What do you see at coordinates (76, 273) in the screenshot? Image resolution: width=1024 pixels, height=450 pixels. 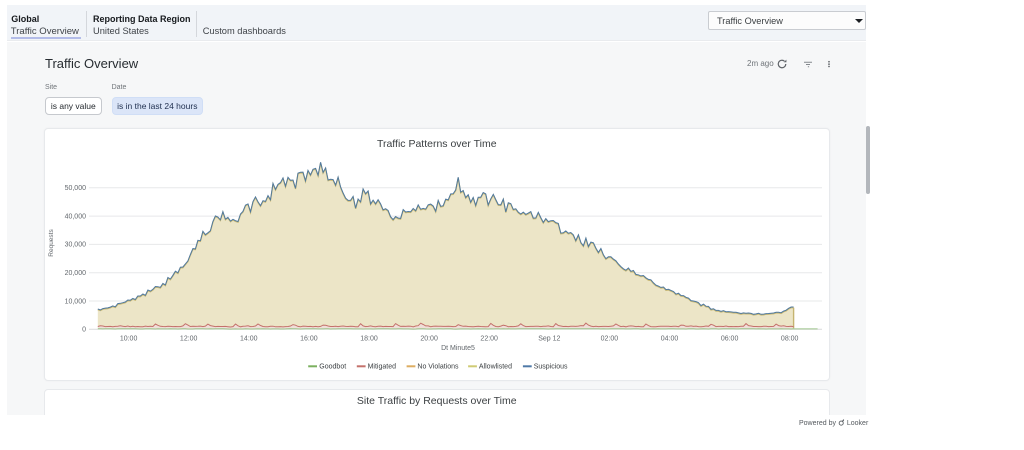 I see `svg-text: 20,000` at bounding box center [76, 273].